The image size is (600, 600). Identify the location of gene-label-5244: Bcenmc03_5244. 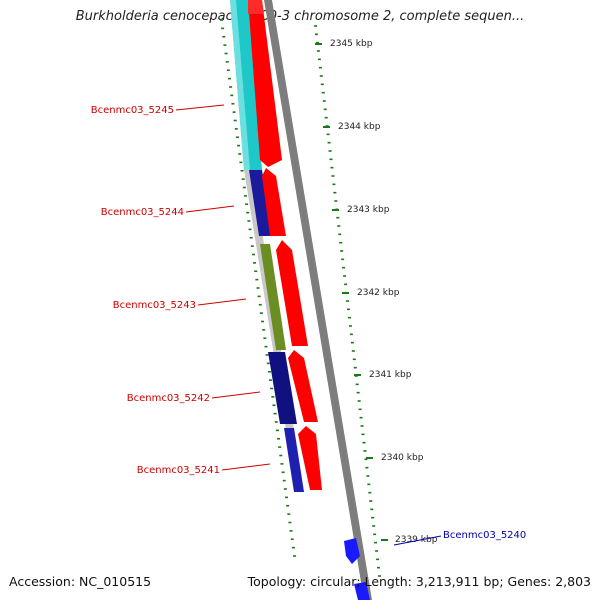
(142, 212).